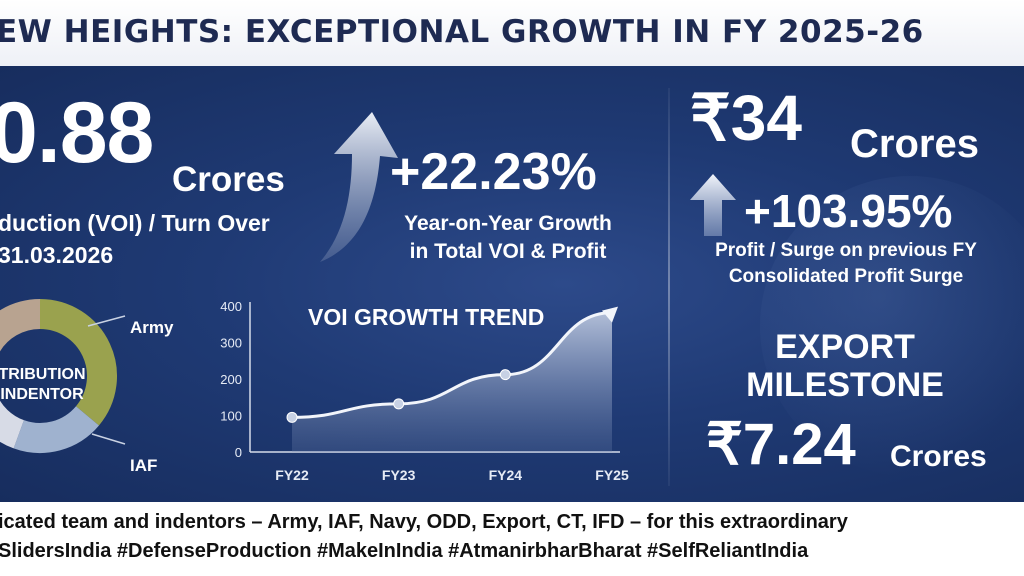 The image size is (1024, 576). What do you see at coordinates (135, 223) in the screenshot?
I see `voi-label: duction (VOI) / Turn Over` at bounding box center [135, 223].